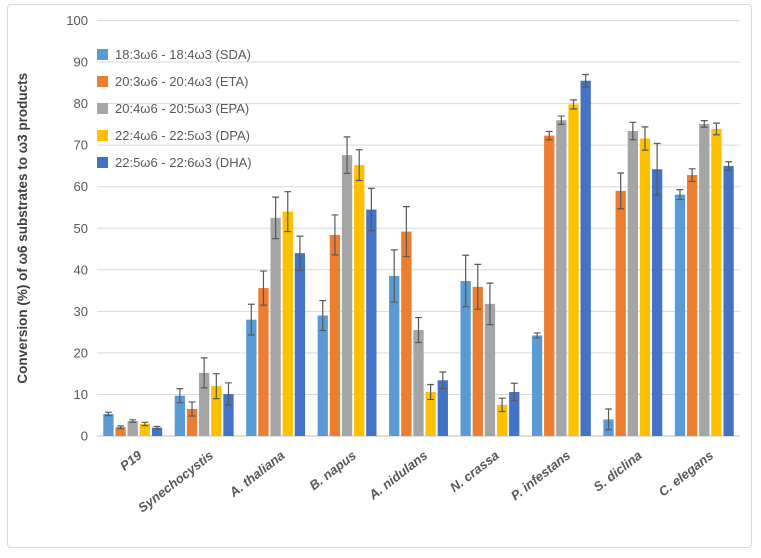 The width and height of the screenshot is (761, 558). Describe the element at coordinates (81, 145) in the screenshot. I see `y-tick-label: 70` at that location.